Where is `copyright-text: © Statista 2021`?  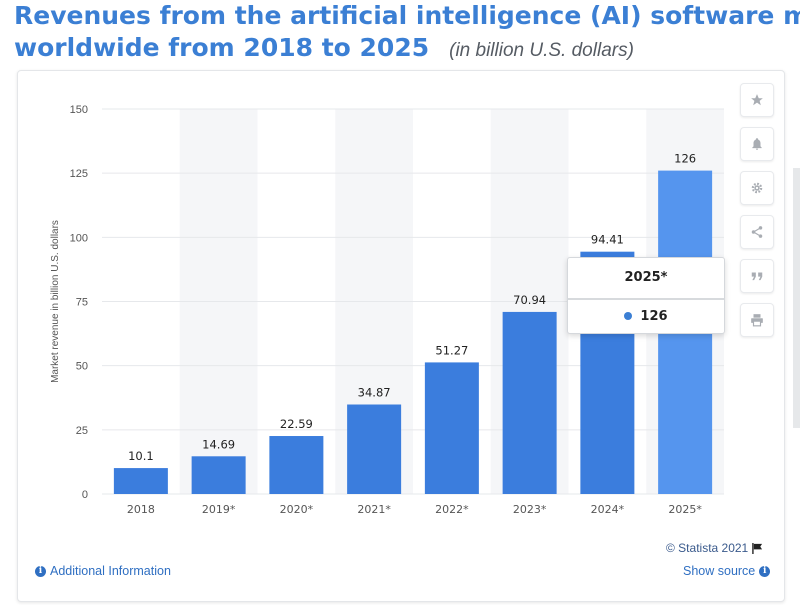 copyright-text: © Statista 2021 is located at coordinates (707, 548).